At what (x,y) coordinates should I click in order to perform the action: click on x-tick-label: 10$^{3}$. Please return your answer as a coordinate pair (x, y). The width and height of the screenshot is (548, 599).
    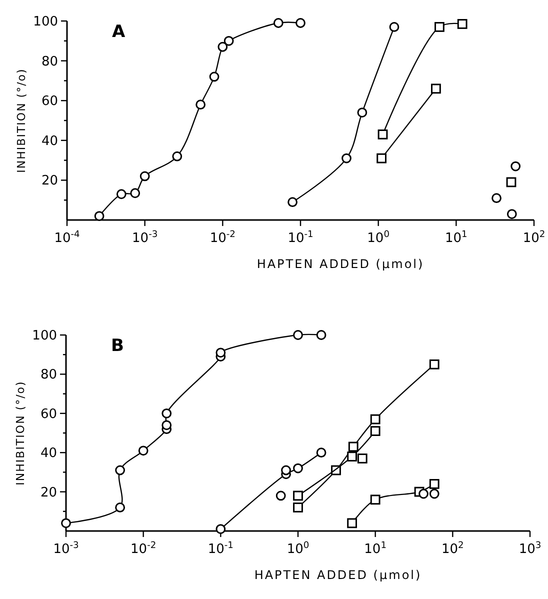
    Looking at the image, I should click on (530, 549).